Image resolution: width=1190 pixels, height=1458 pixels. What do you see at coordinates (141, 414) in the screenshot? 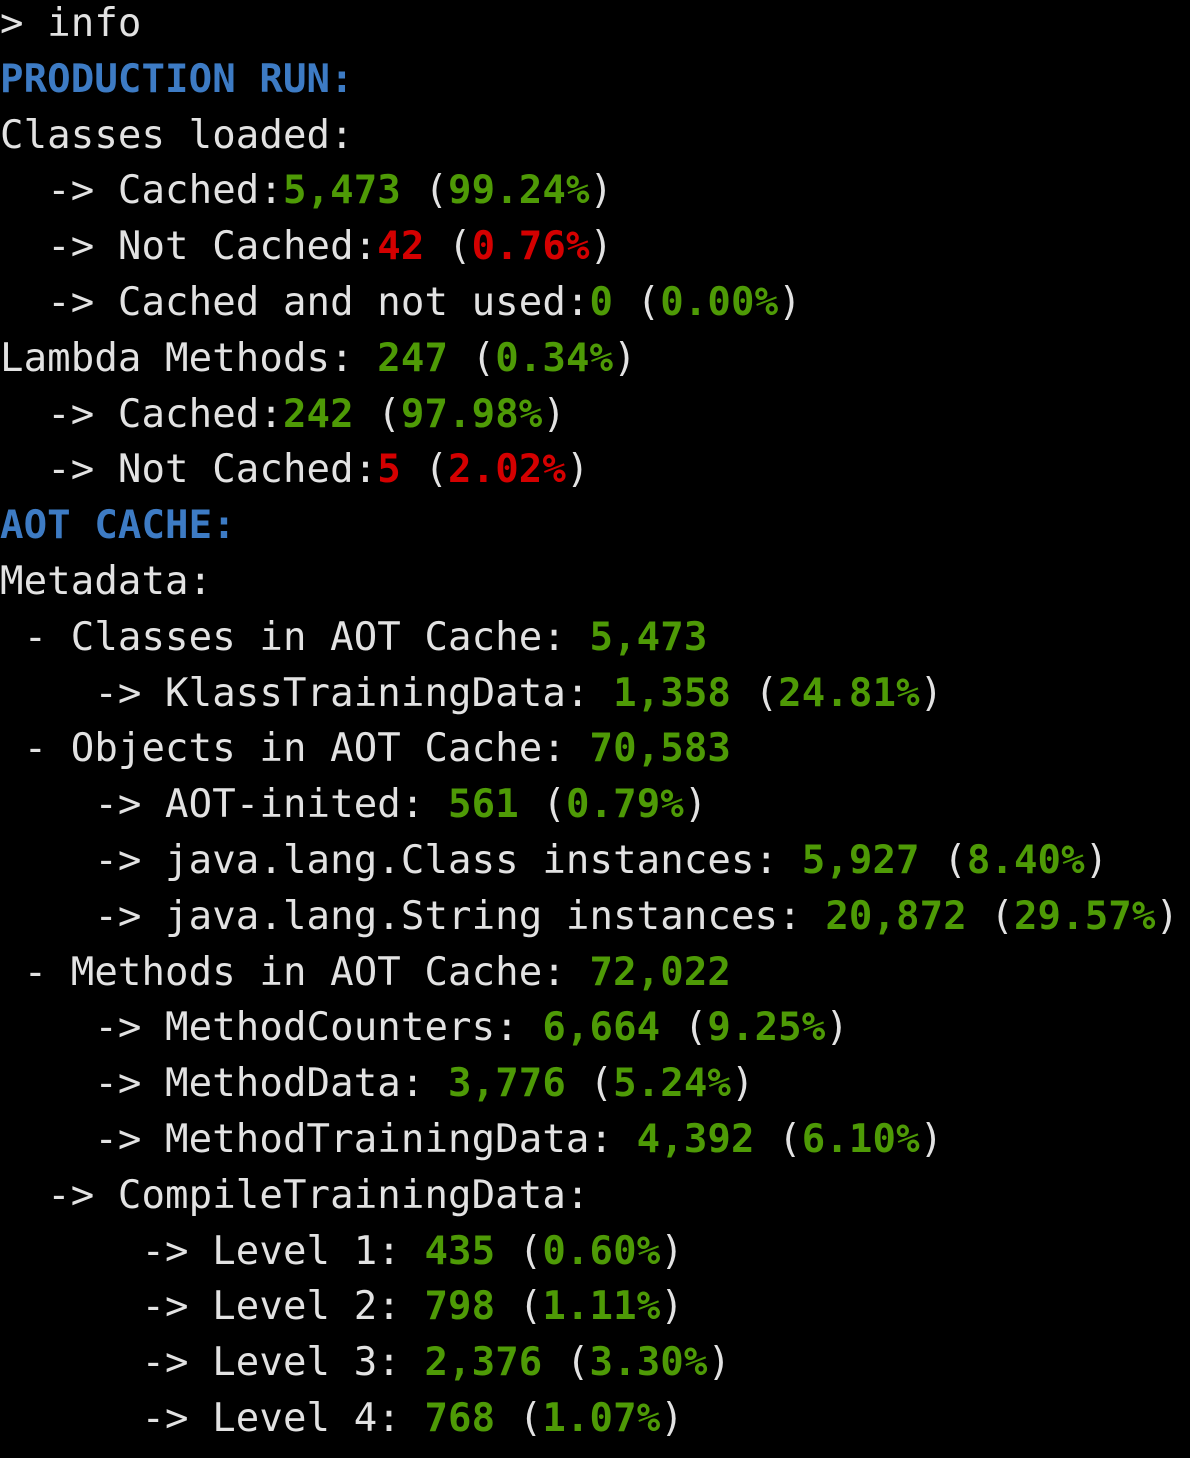
I see `label-text: -> Cached:` at bounding box center [141, 414].